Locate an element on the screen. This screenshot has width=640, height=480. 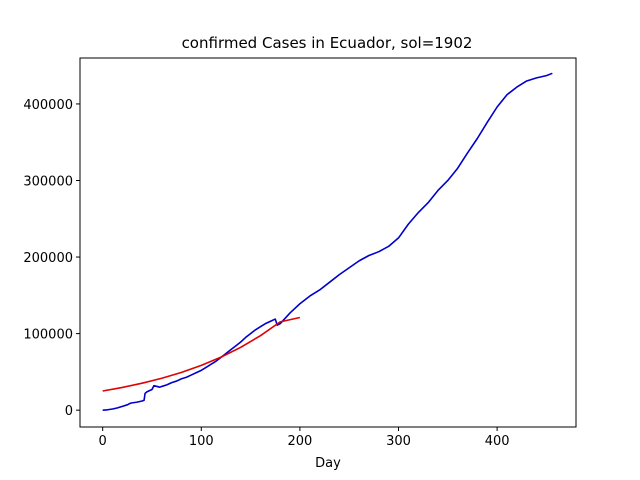
y-tick-label: 300000 is located at coordinates (48, 181).